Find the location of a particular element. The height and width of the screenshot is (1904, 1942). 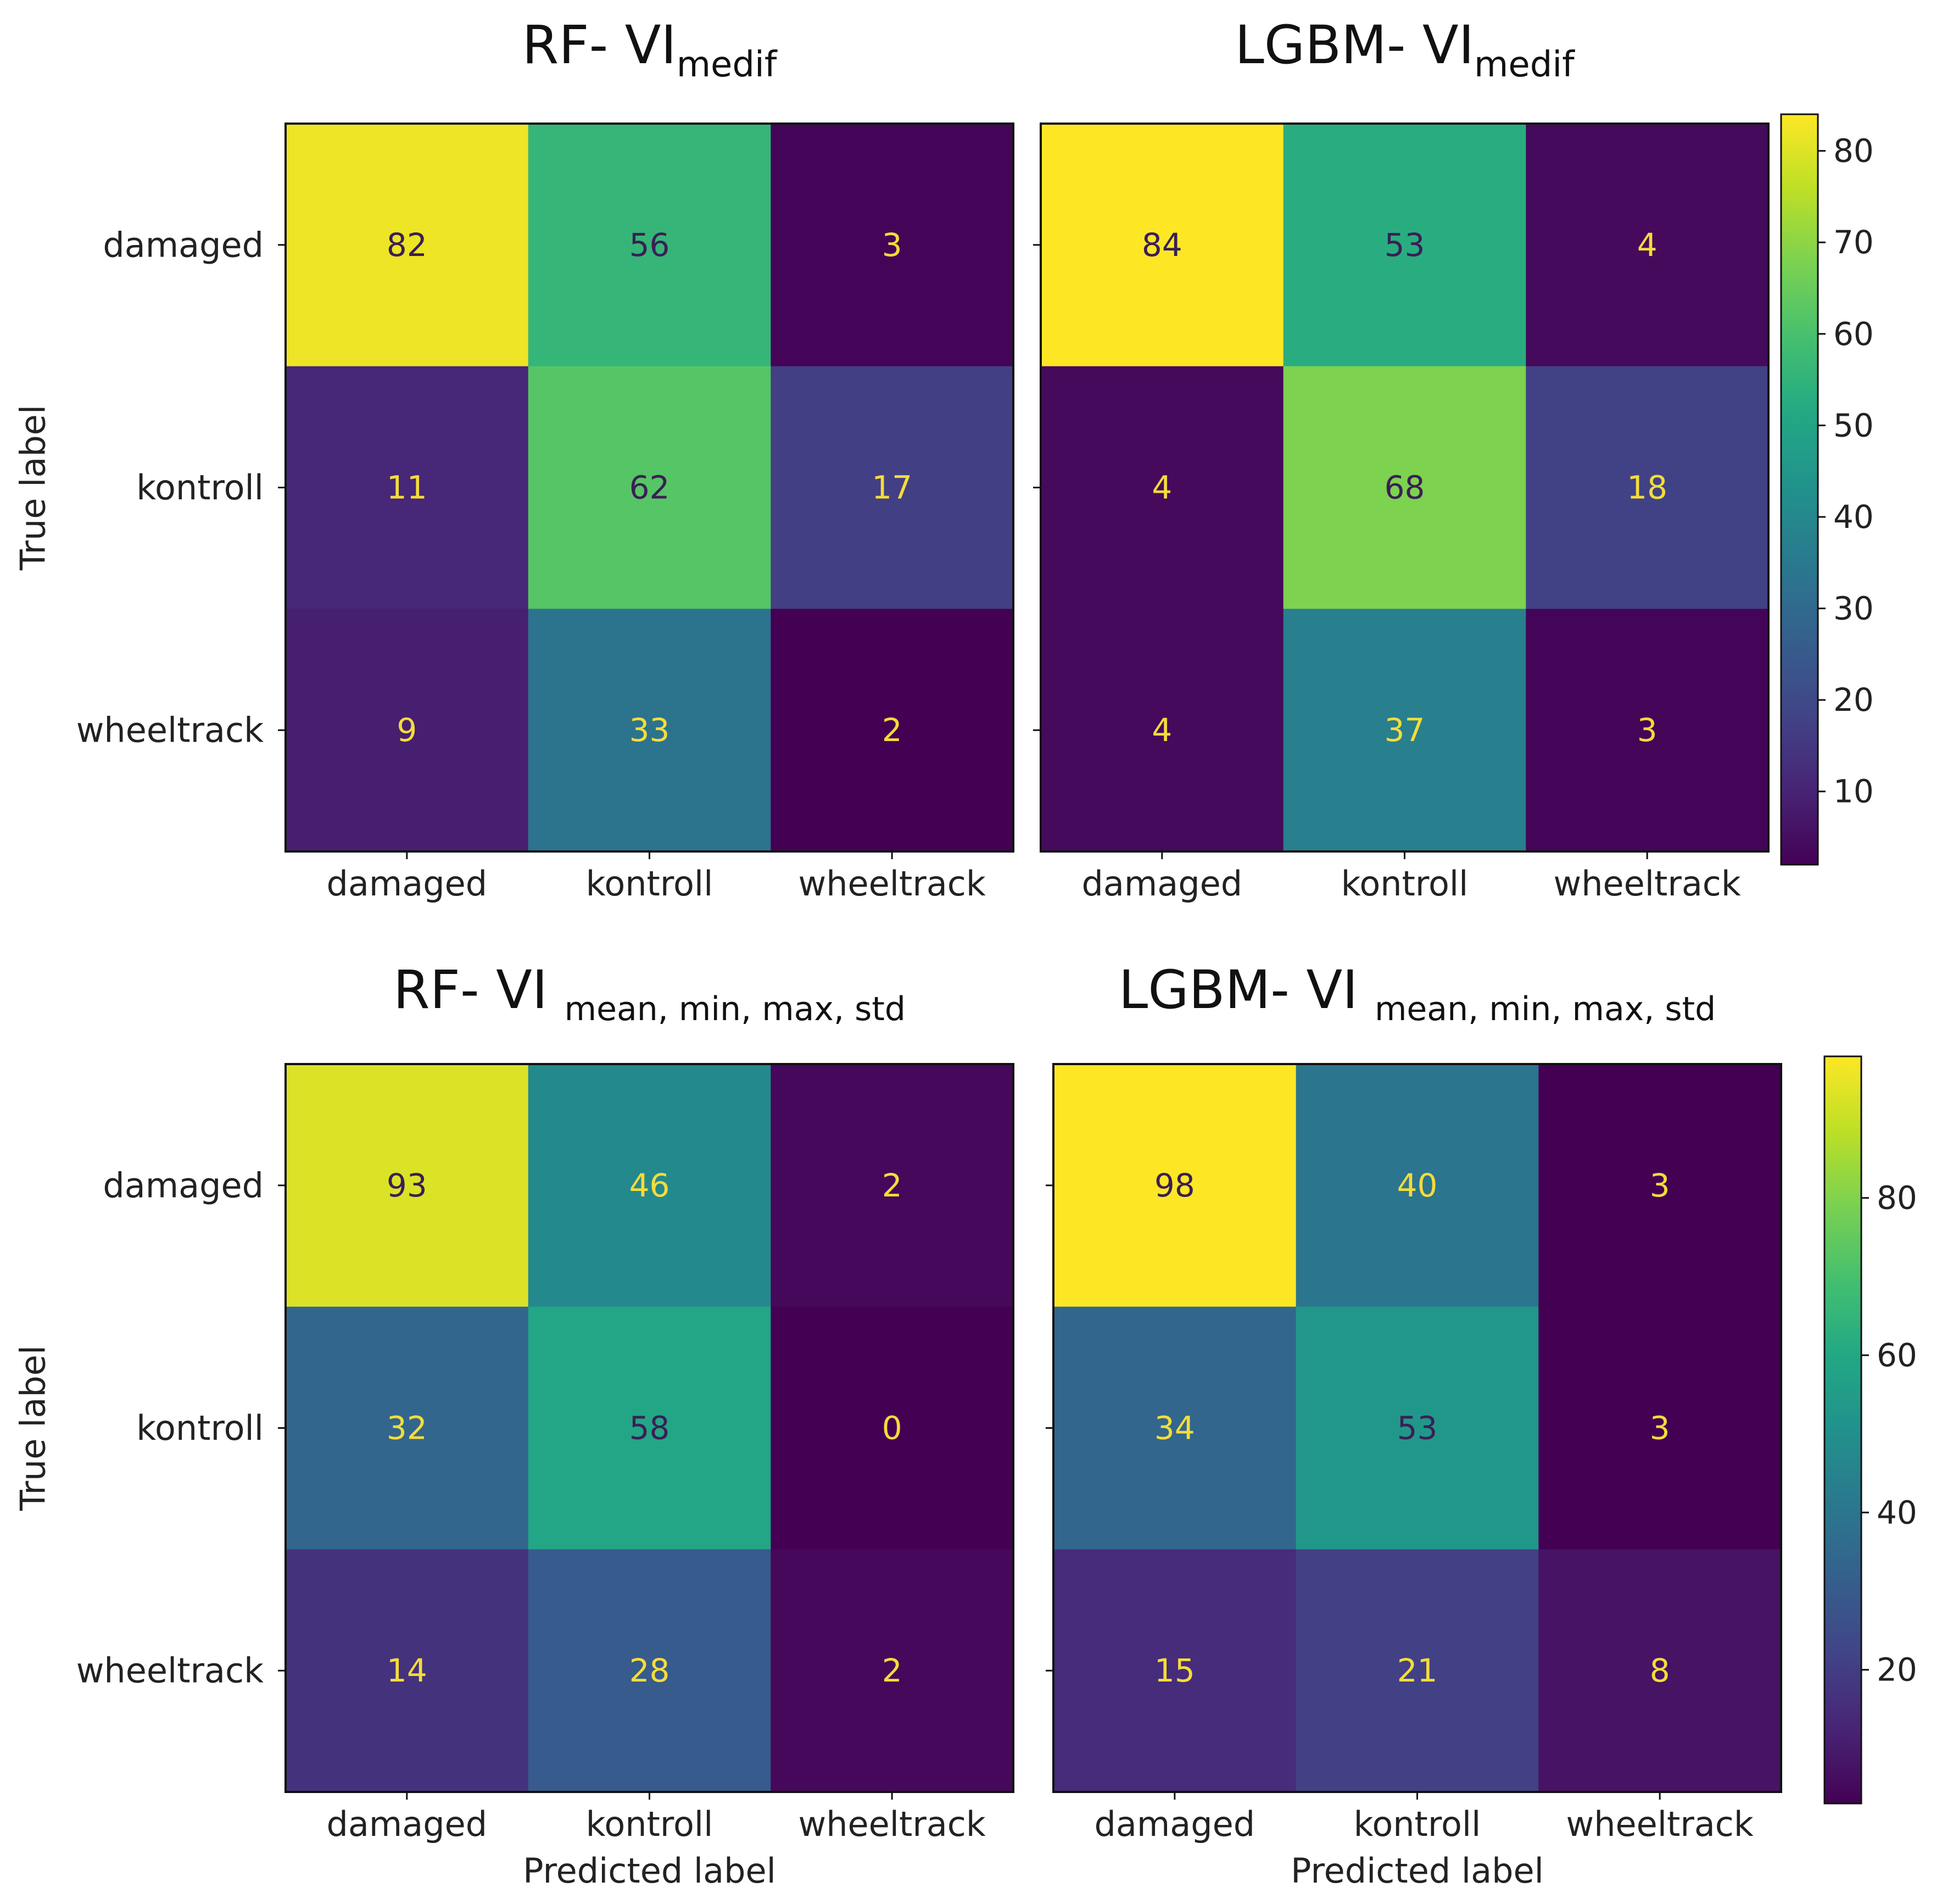

cell-value-label: 28 is located at coordinates (649, 1670).